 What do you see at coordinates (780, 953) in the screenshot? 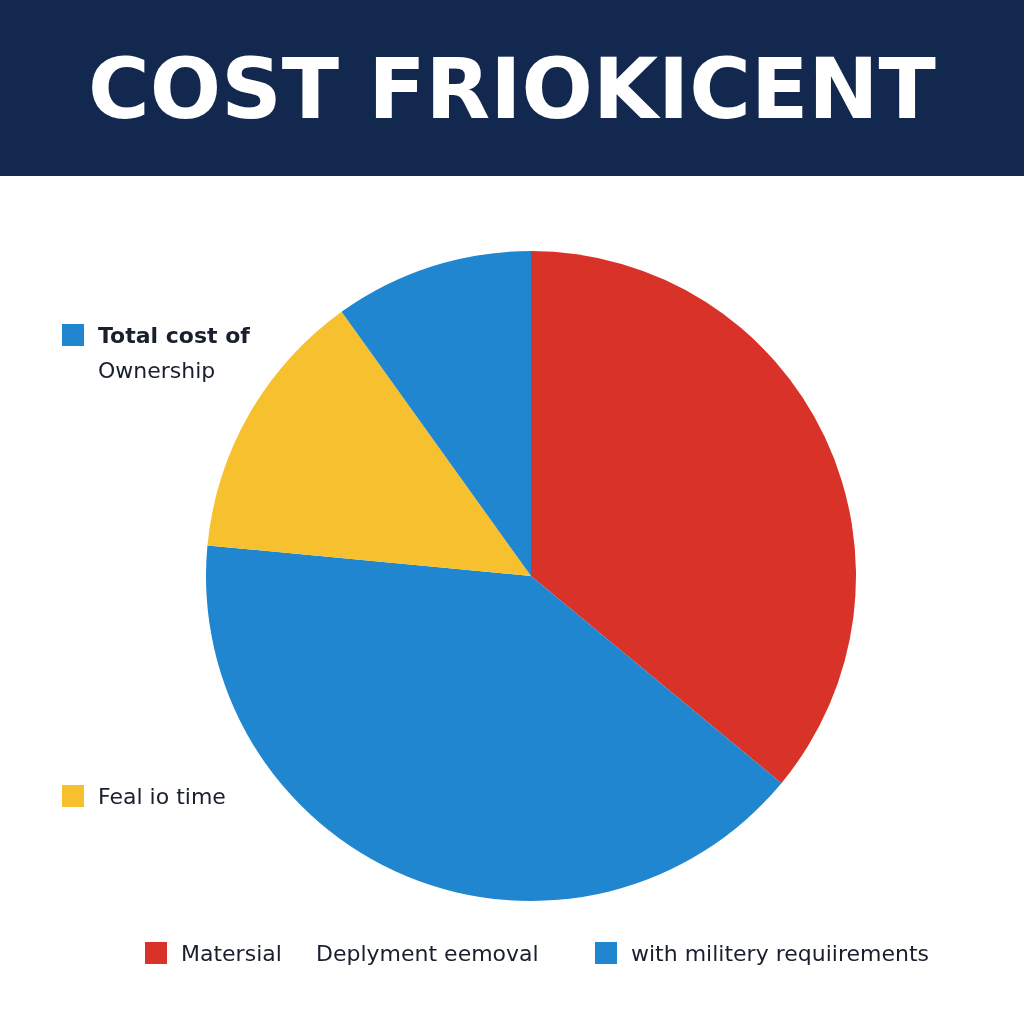
I see `legend-label: with militery requiirements` at bounding box center [780, 953].